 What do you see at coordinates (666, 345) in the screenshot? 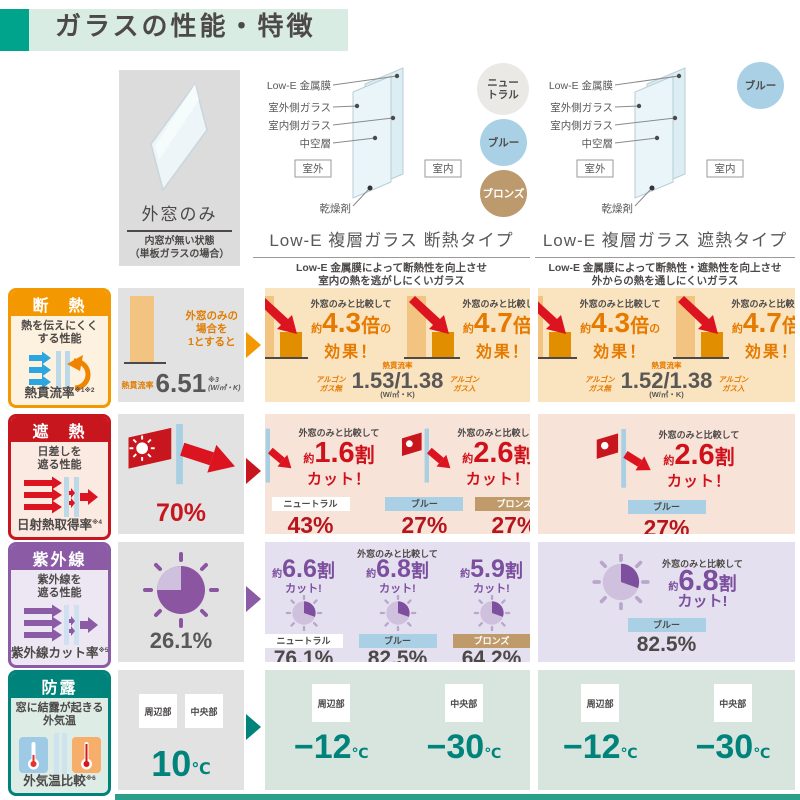
I see `cell-insulation-type-shielding: 外窓のみと比較して 約4.3倍の 効果！ 外窓のみと比較して` at bounding box center [666, 345].